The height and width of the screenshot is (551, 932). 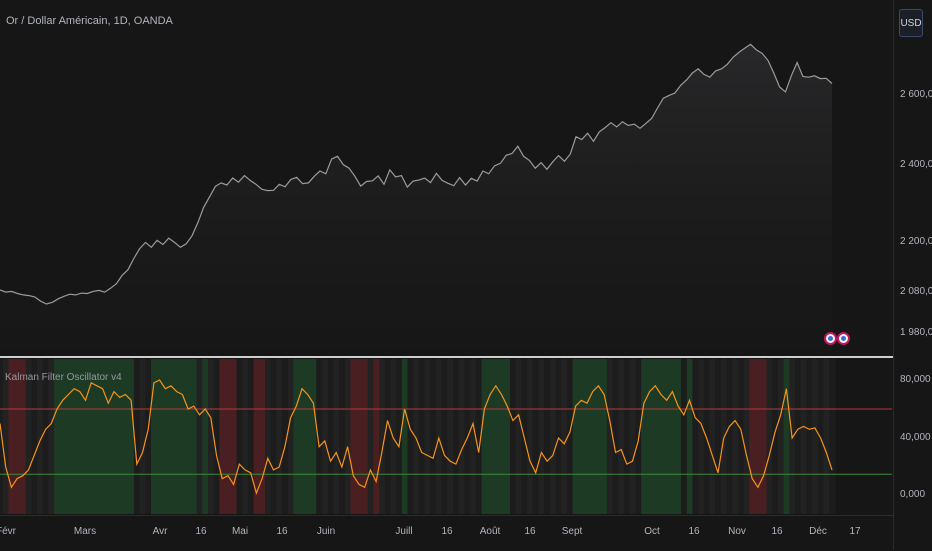 What do you see at coordinates (915, 379) in the screenshot?
I see `osc-tick: 80,000` at bounding box center [915, 379].